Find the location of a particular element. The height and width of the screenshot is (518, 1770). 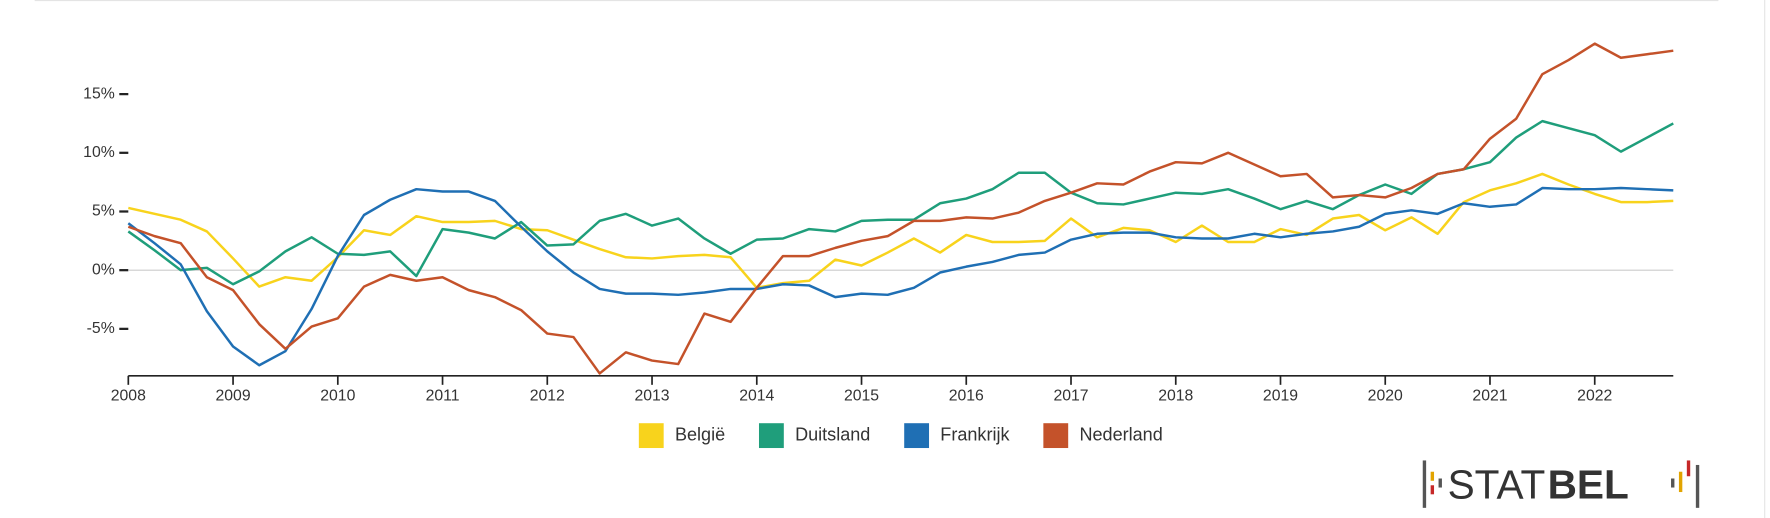

logo: STAT BEL is located at coordinates (1561, 484).